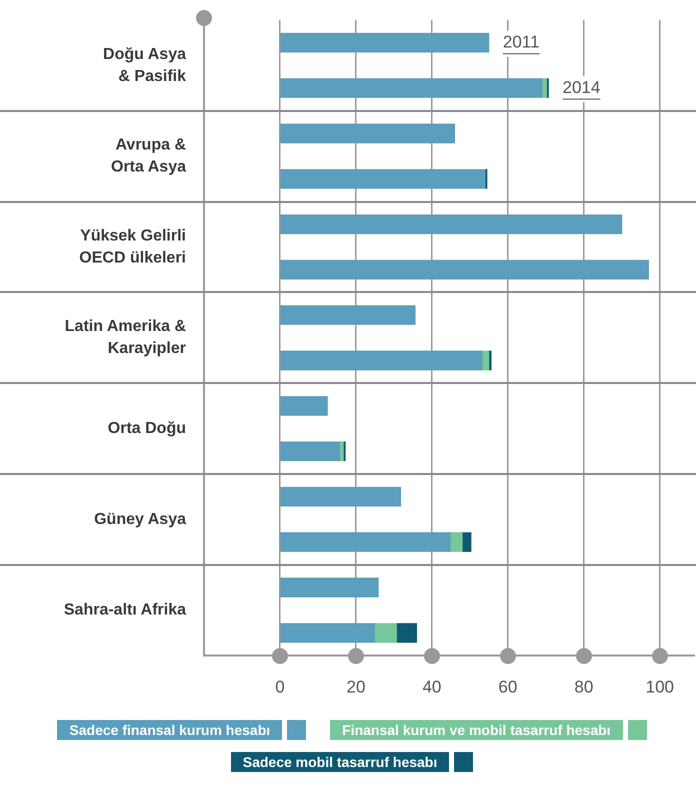  Describe the element at coordinates (356, 686) in the screenshot. I see `x-tick-label: 20` at that location.